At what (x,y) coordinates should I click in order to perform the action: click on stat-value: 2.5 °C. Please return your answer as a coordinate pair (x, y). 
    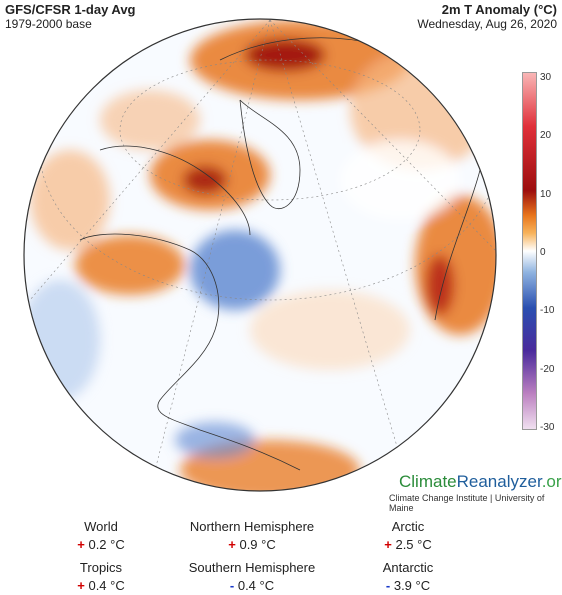
    Looking at the image, I should click on (413, 544).